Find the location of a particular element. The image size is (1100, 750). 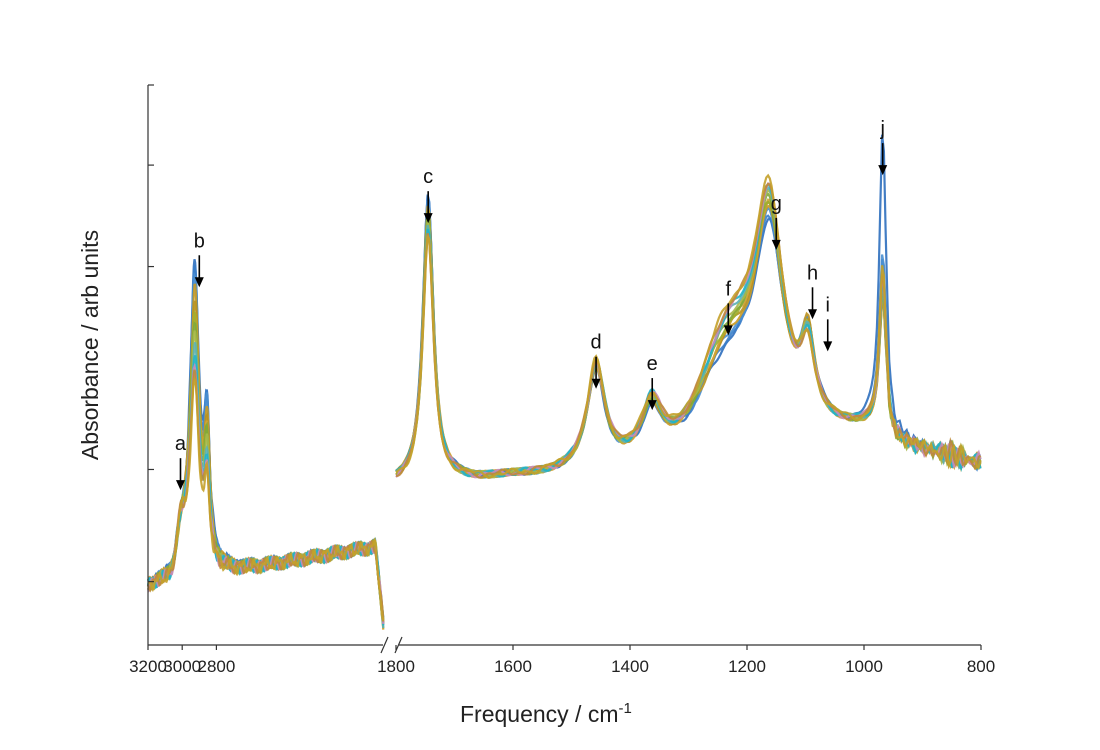

y-axis-title: Absorbance / arb units is located at coordinates (90, 345).